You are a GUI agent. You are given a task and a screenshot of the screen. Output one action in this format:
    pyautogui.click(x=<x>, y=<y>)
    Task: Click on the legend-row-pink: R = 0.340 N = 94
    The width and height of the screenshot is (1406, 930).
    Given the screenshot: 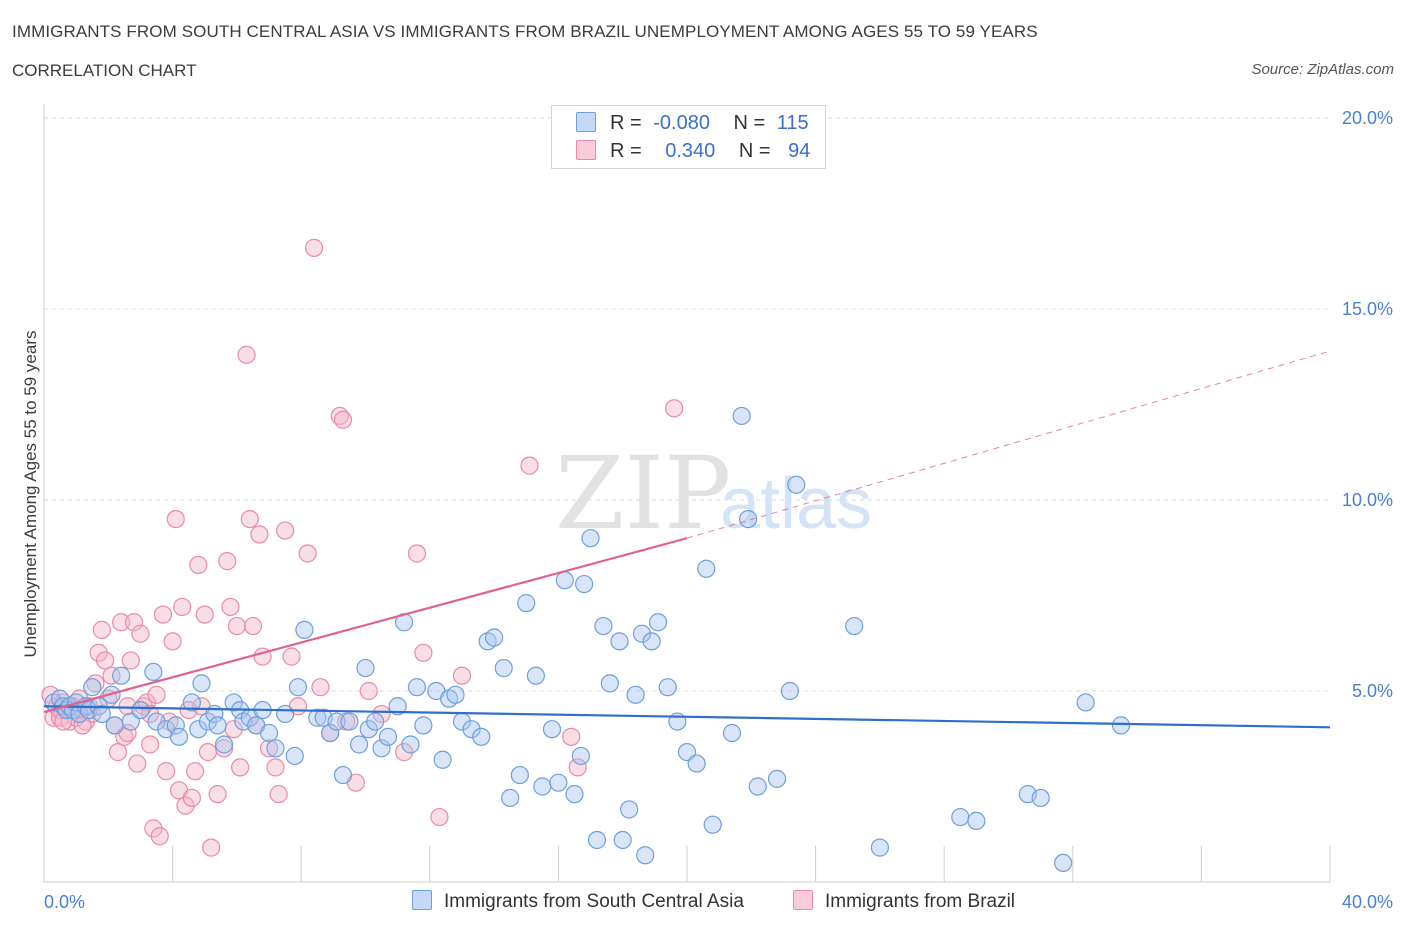 What is the action you would take?
    pyautogui.click(x=693, y=152)
    